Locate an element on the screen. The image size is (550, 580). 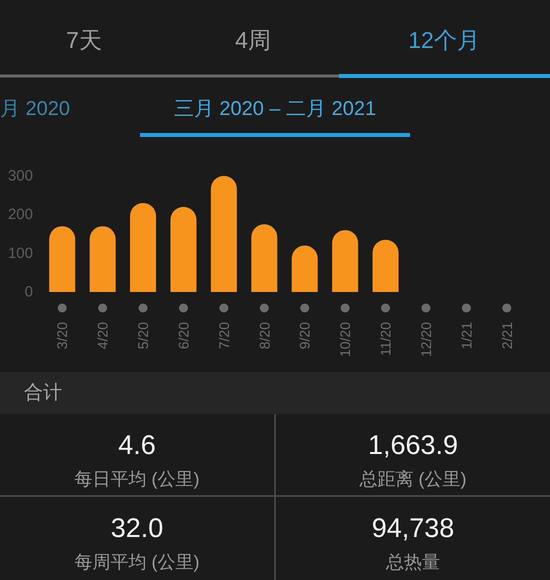
x-tick-label: 4/20 is located at coordinates (102, 336).